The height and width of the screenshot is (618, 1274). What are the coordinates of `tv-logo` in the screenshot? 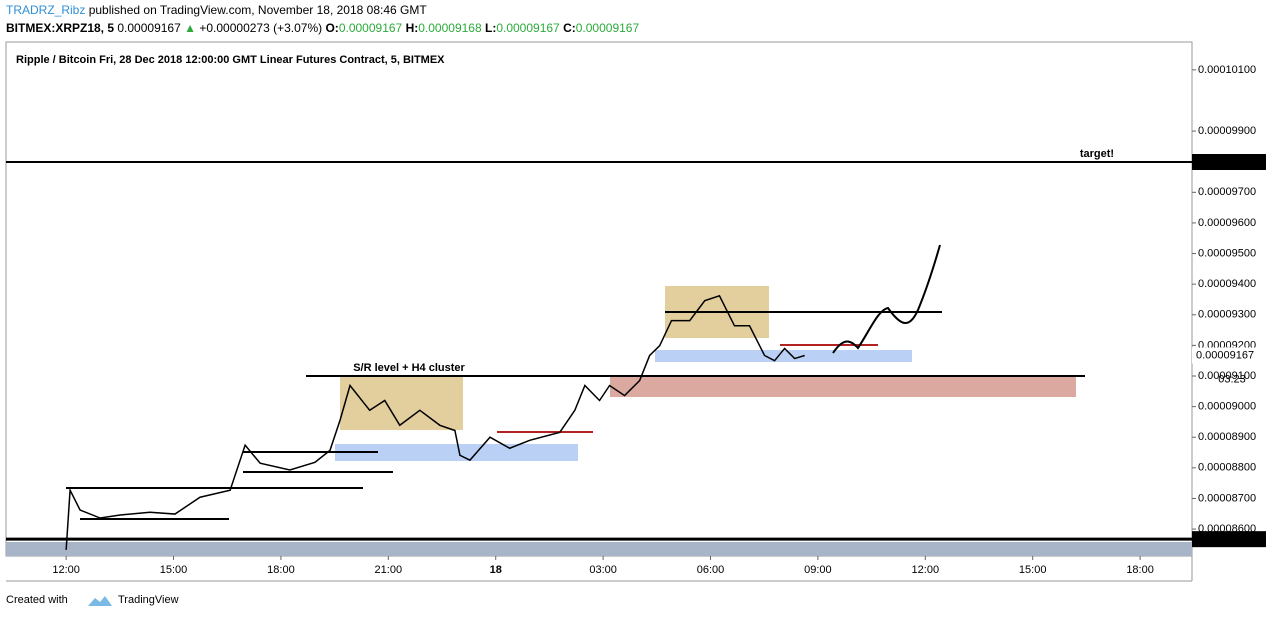 It's located at (100, 601).